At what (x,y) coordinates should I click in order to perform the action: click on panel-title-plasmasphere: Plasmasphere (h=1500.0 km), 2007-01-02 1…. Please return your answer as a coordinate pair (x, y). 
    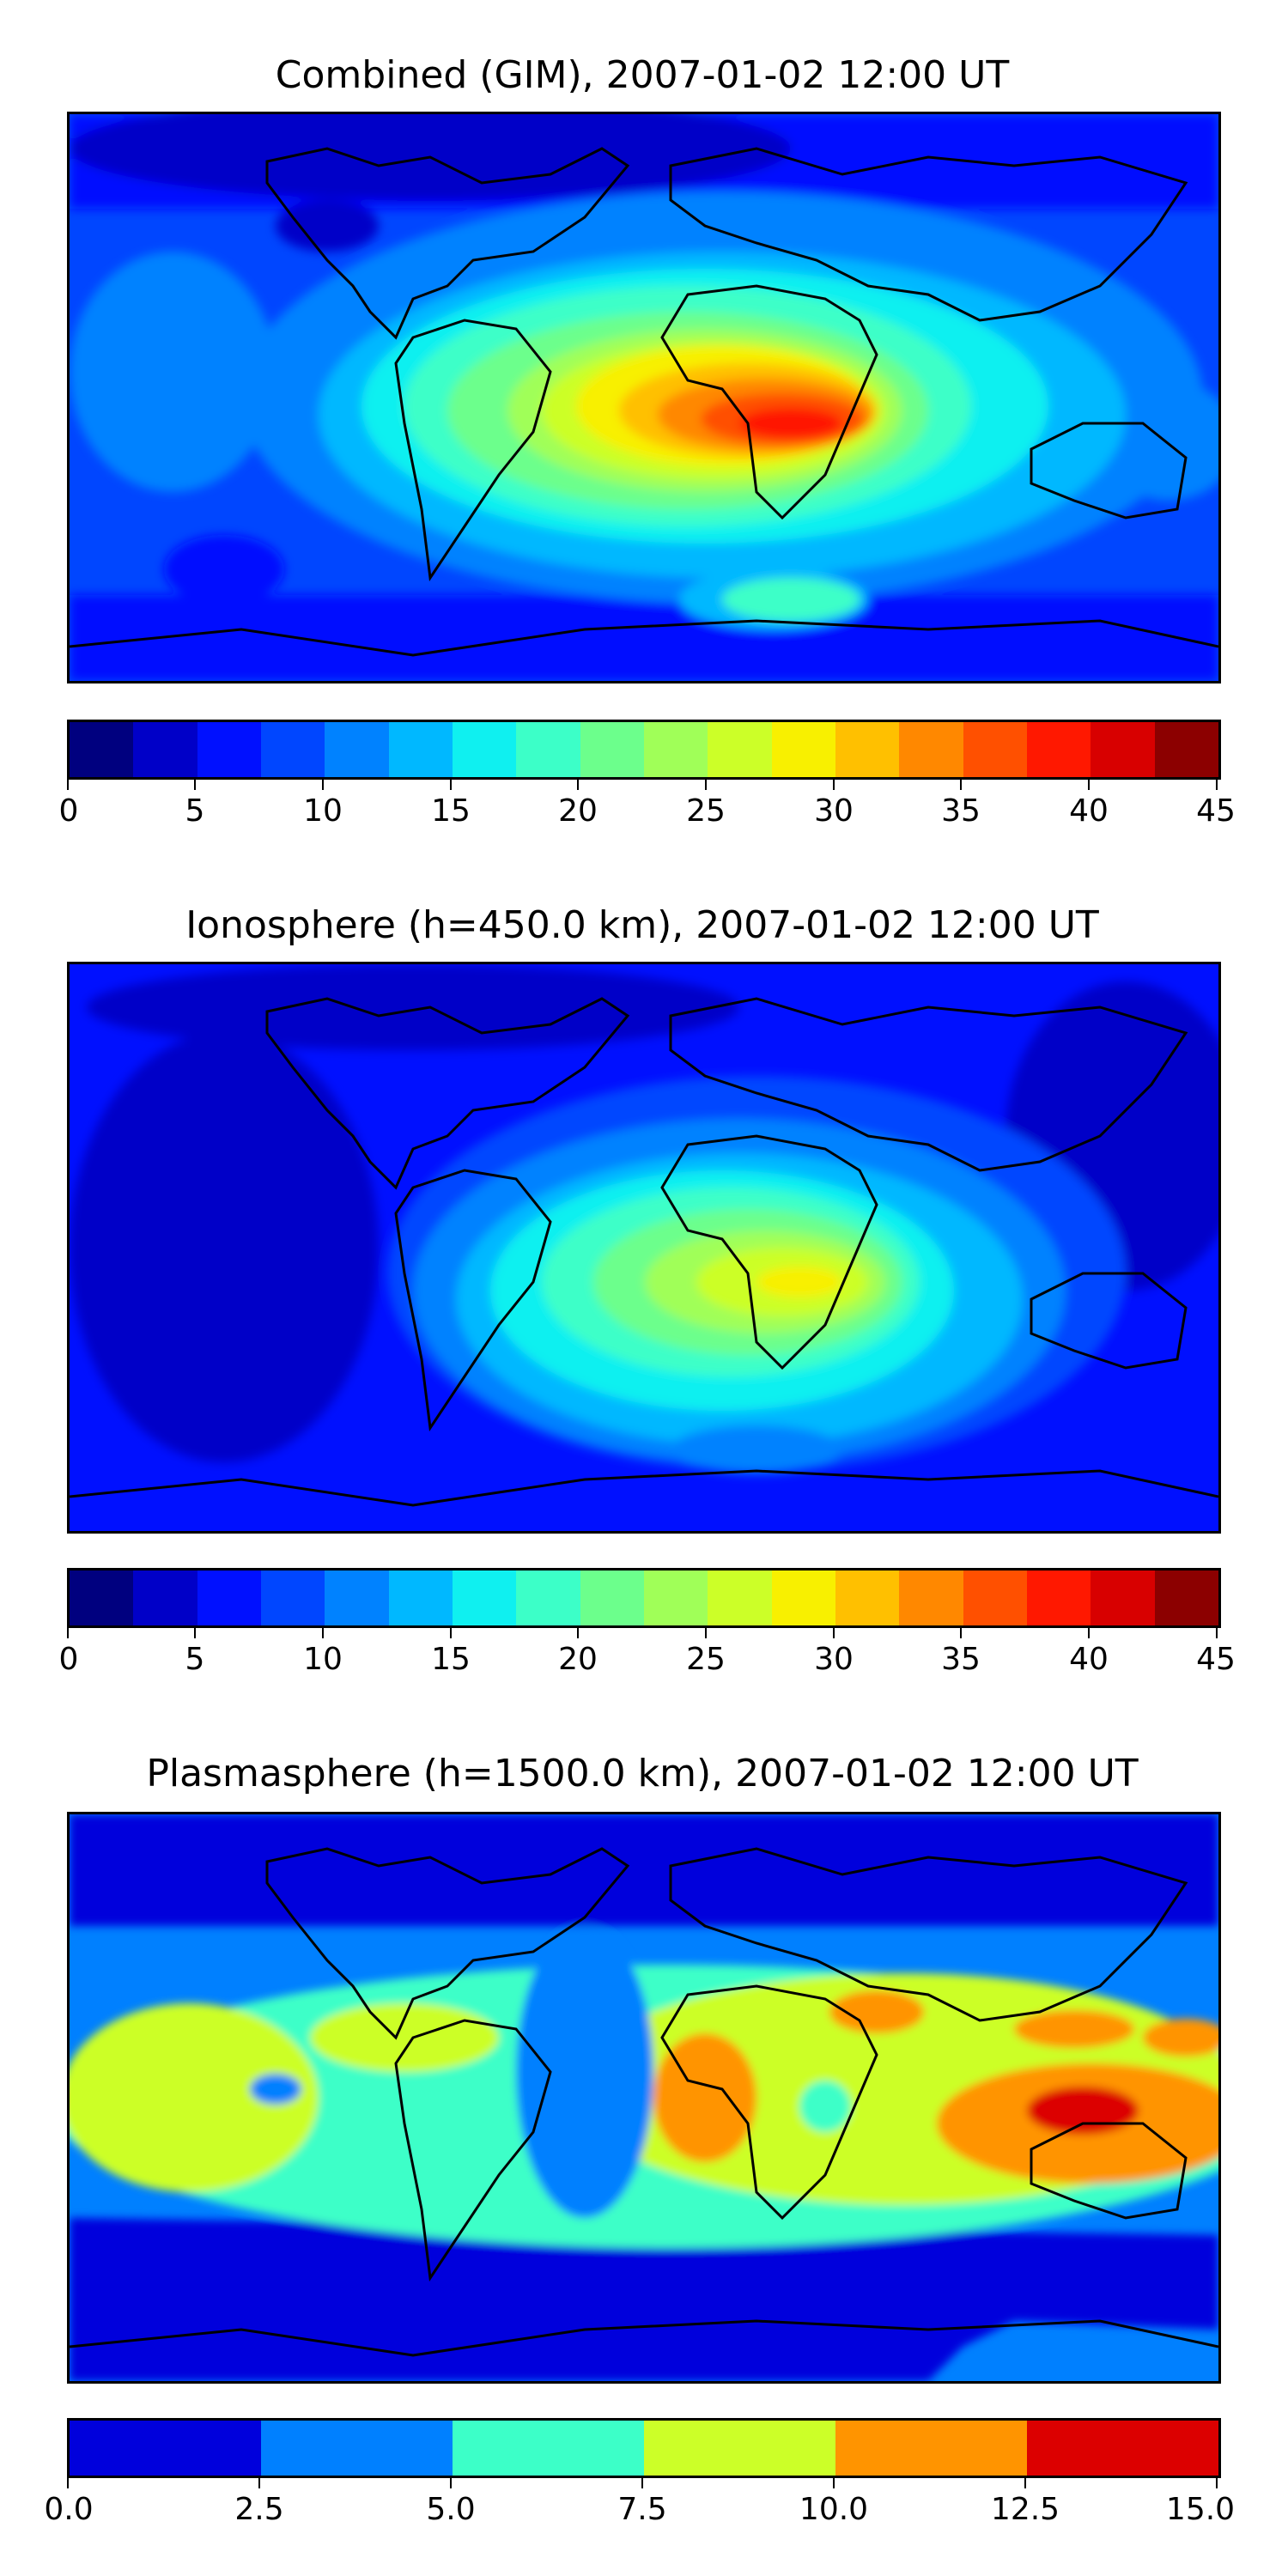
    Looking at the image, I should click on (642, 1773).